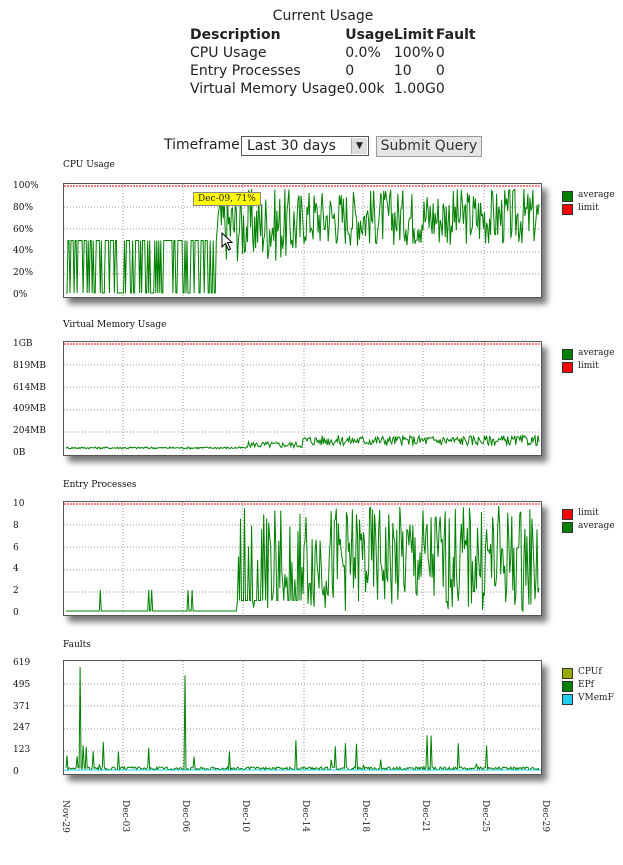 This screenshot has height=865, width=623. I want to click on data-tooltip: Dec-09, 71%, so click(227, 199).